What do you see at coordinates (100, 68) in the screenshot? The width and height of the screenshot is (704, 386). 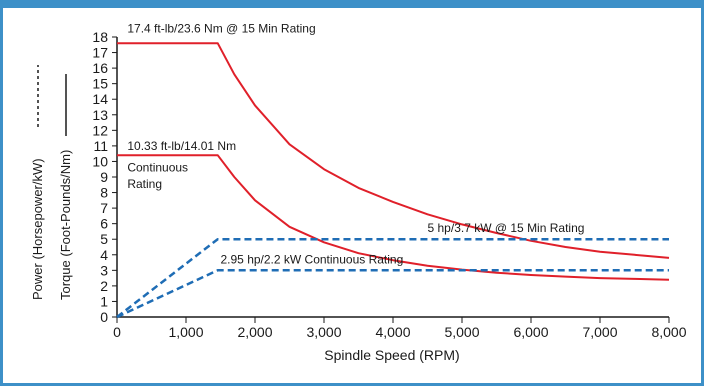 I see `y-tick-label: 16` at bounding box center [100, 68].